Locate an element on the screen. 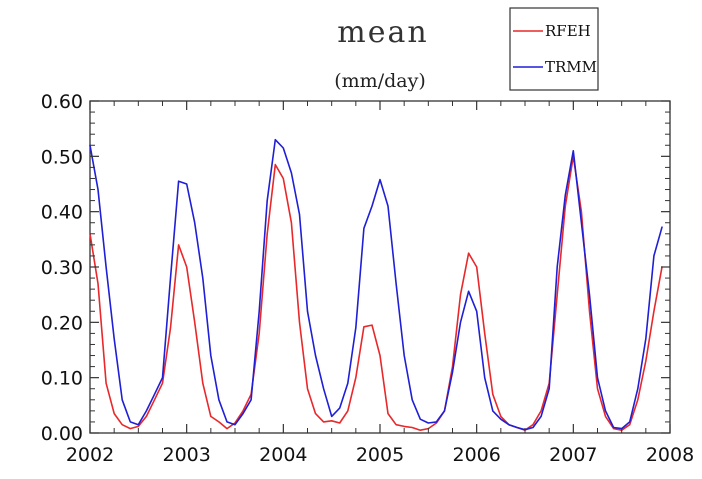  x-tick-label: 2005 is located at coordinates (380, 455).